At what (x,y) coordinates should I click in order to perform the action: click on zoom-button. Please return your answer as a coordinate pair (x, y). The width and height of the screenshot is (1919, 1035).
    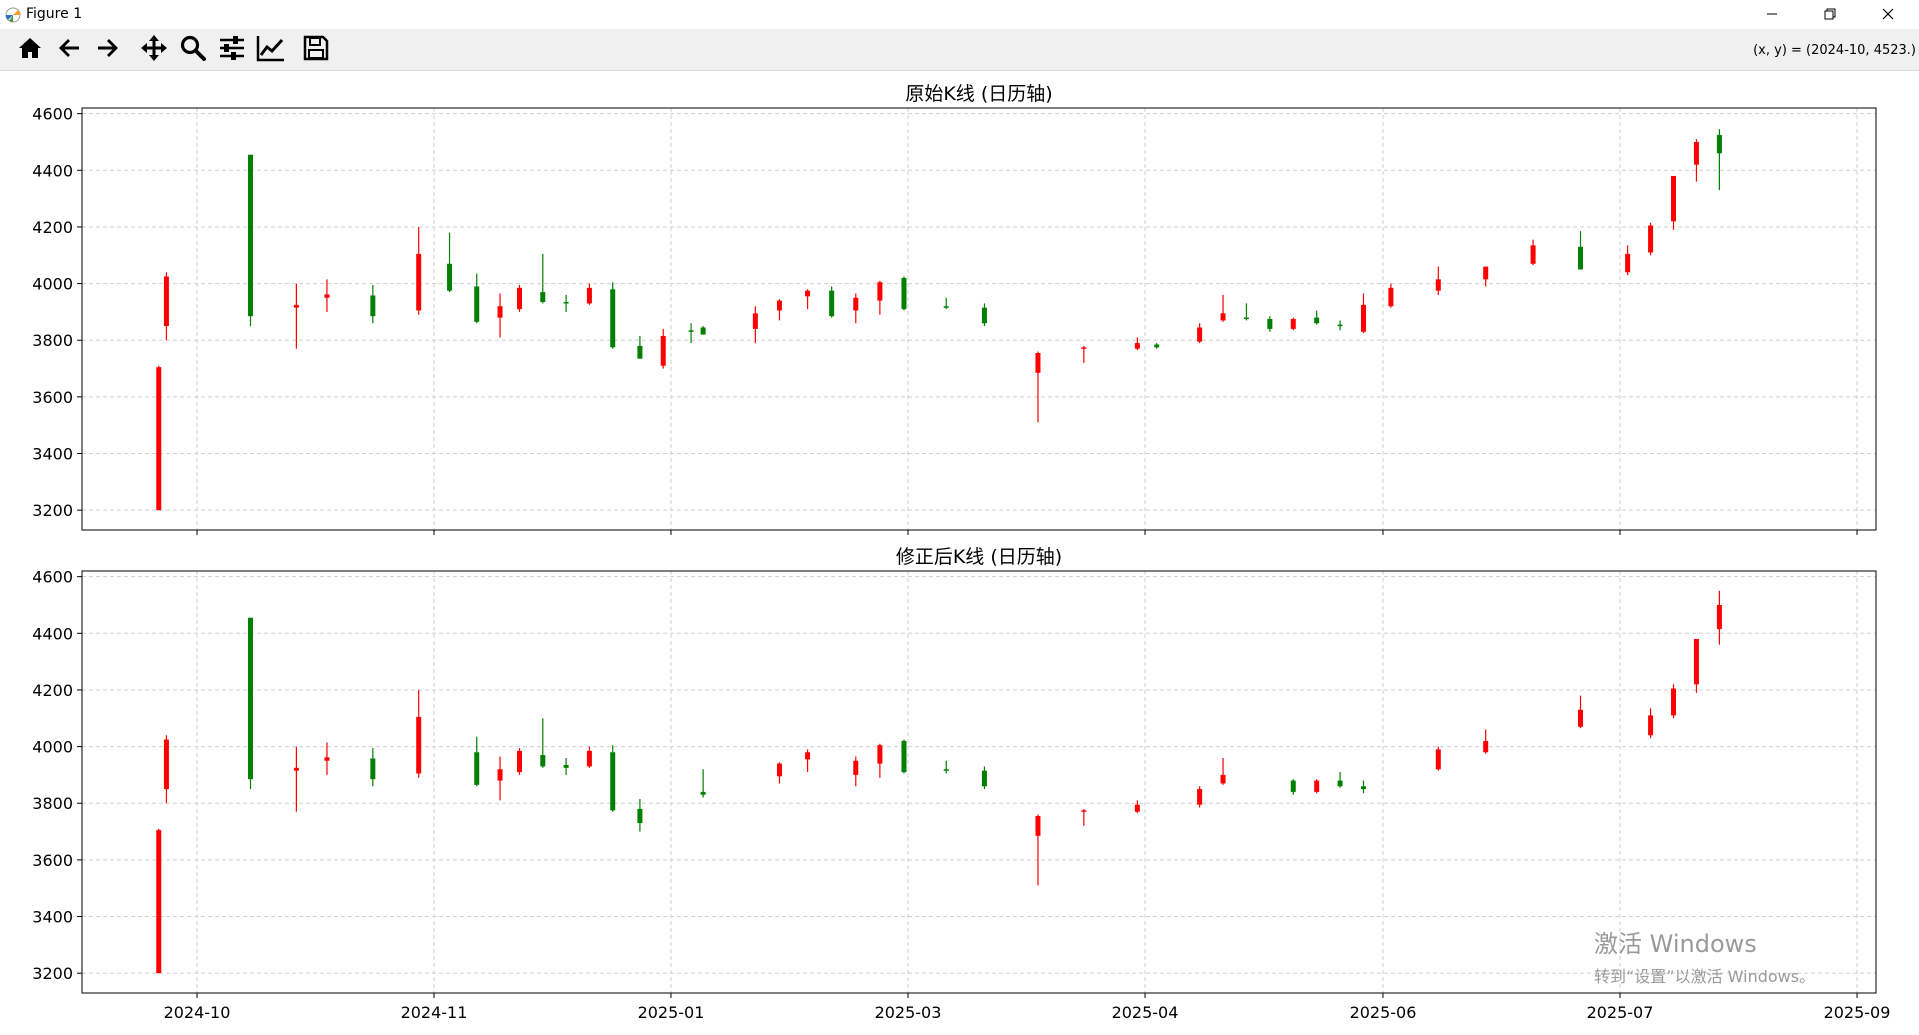
    Looking at the image, I should click on (193, 50).